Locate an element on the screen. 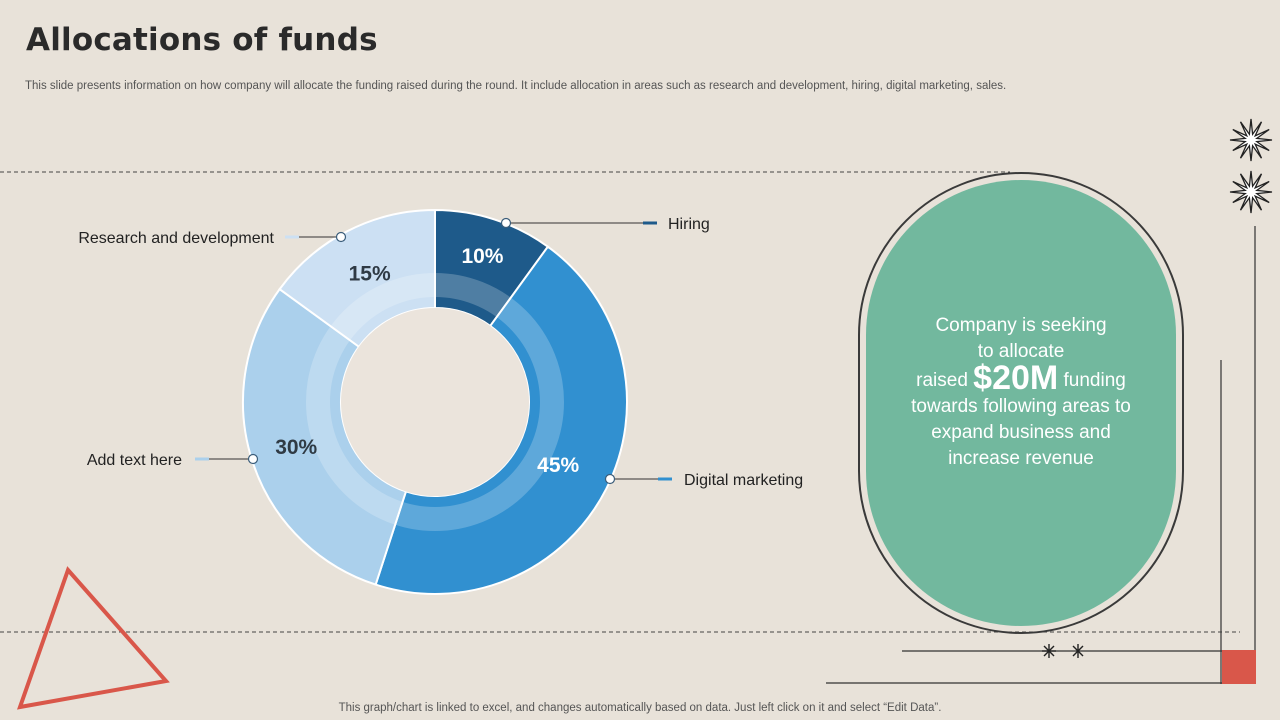  callout-text: raised is located at coordinates (945, 380).